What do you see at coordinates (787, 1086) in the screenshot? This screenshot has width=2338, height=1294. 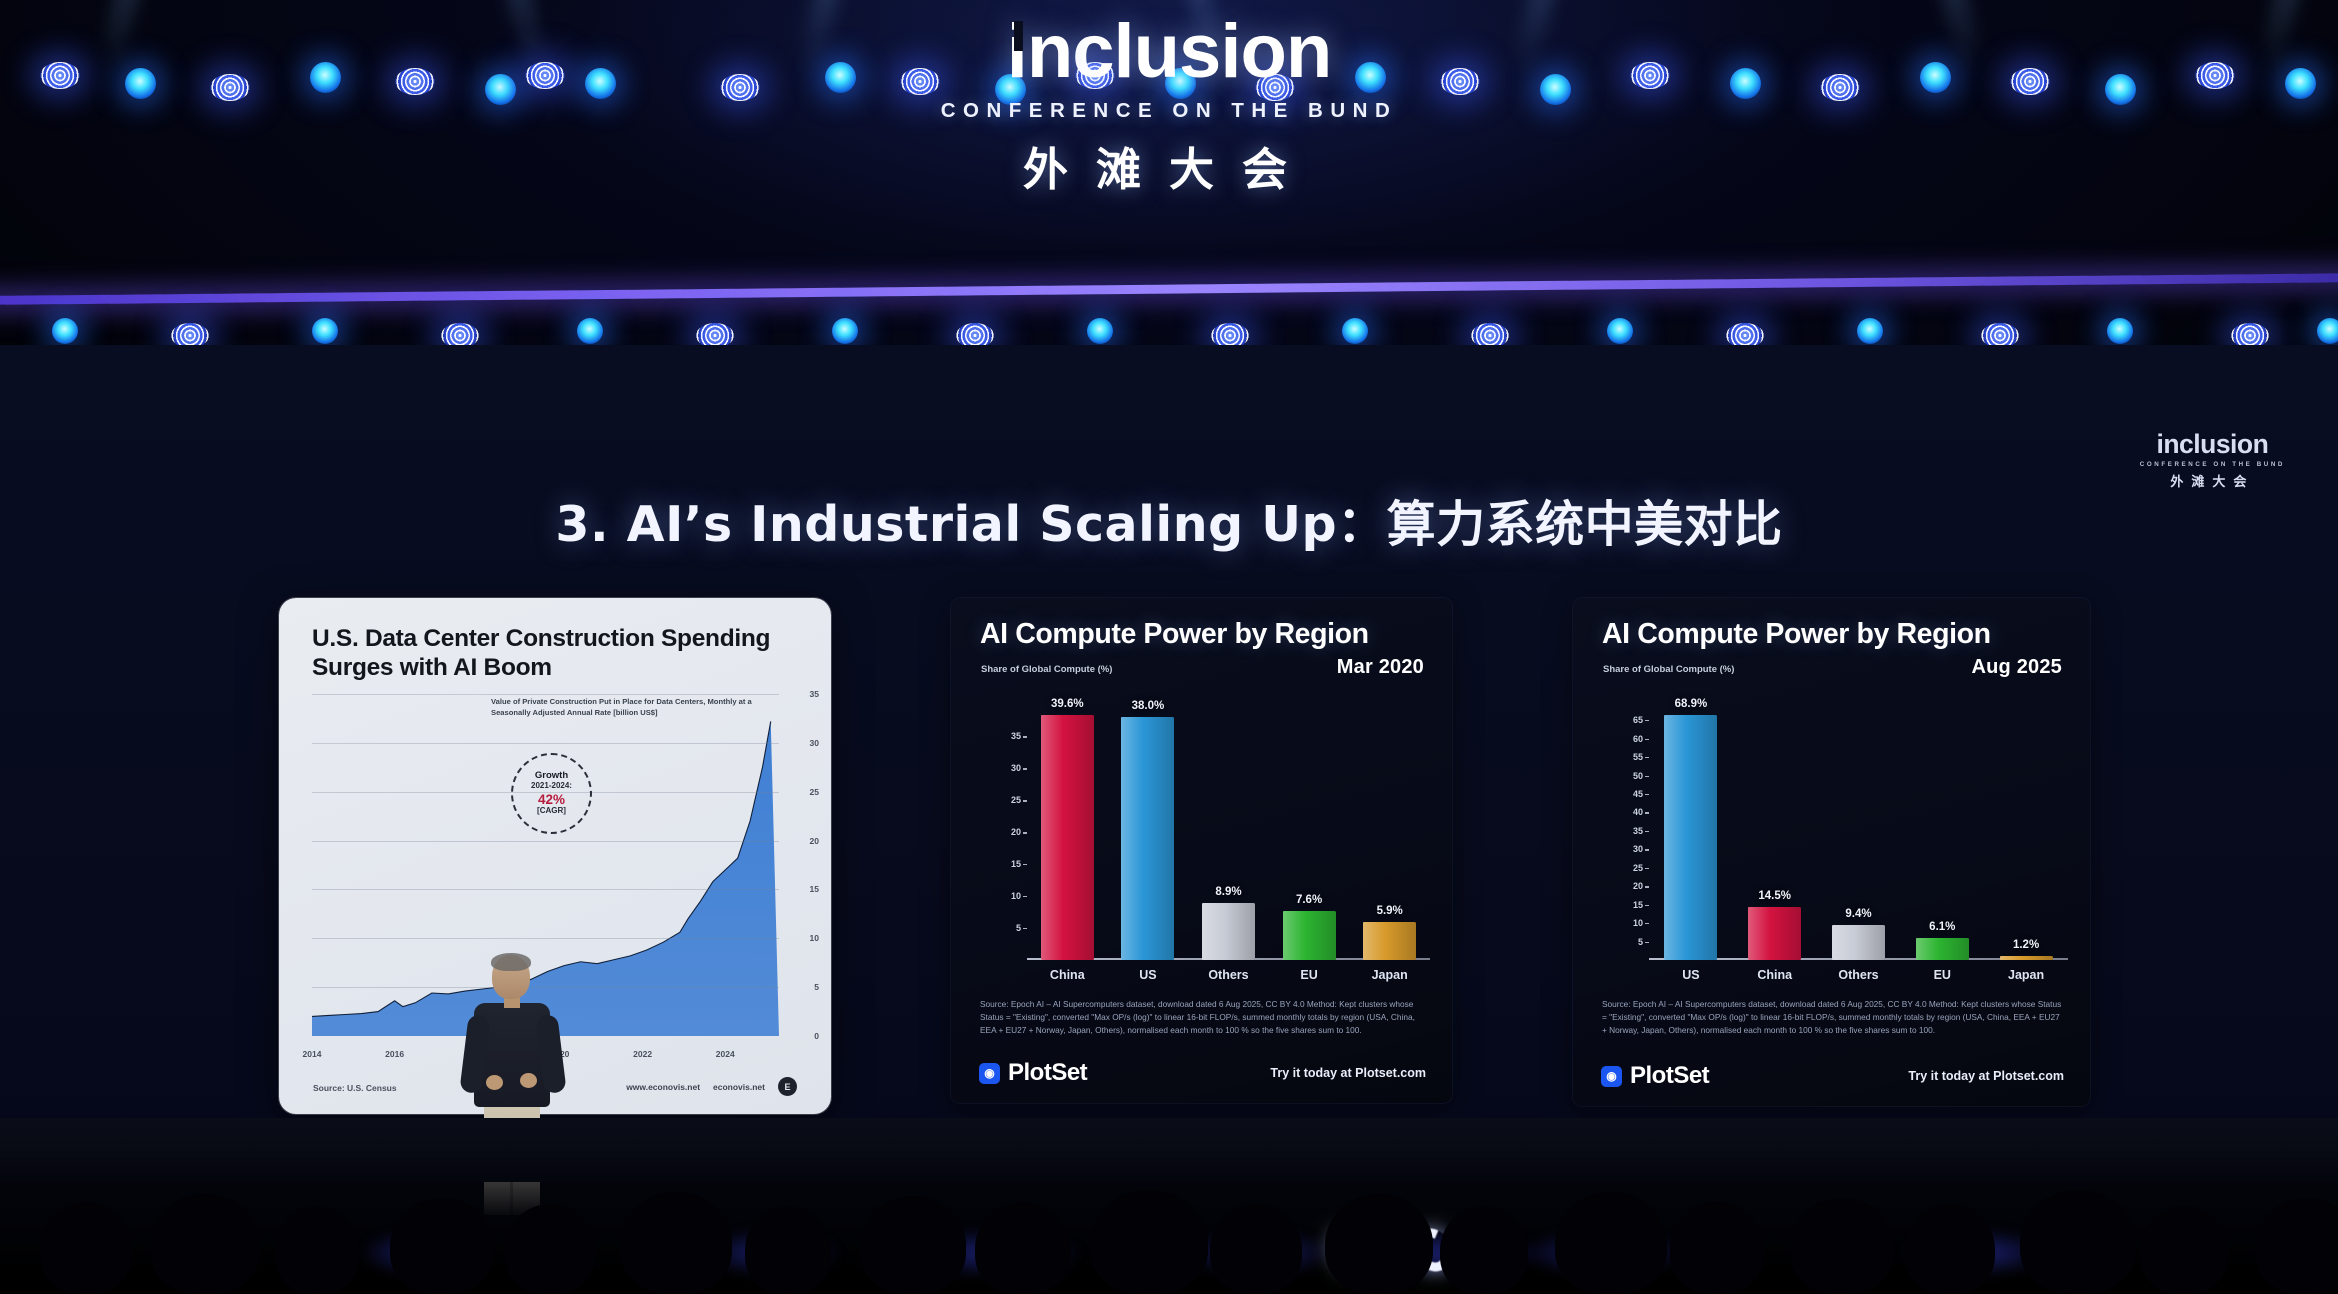 I see `credit-badge-icon: E` at bounding box center [787, 1086].